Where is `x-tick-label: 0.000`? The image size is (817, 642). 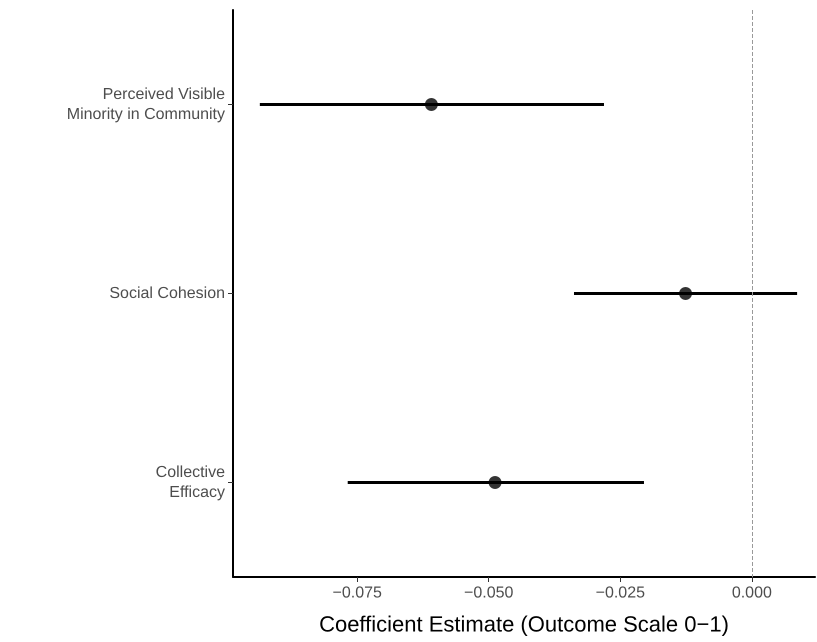
x-tick-label: 0.000 is located at coordinates (752, 593).